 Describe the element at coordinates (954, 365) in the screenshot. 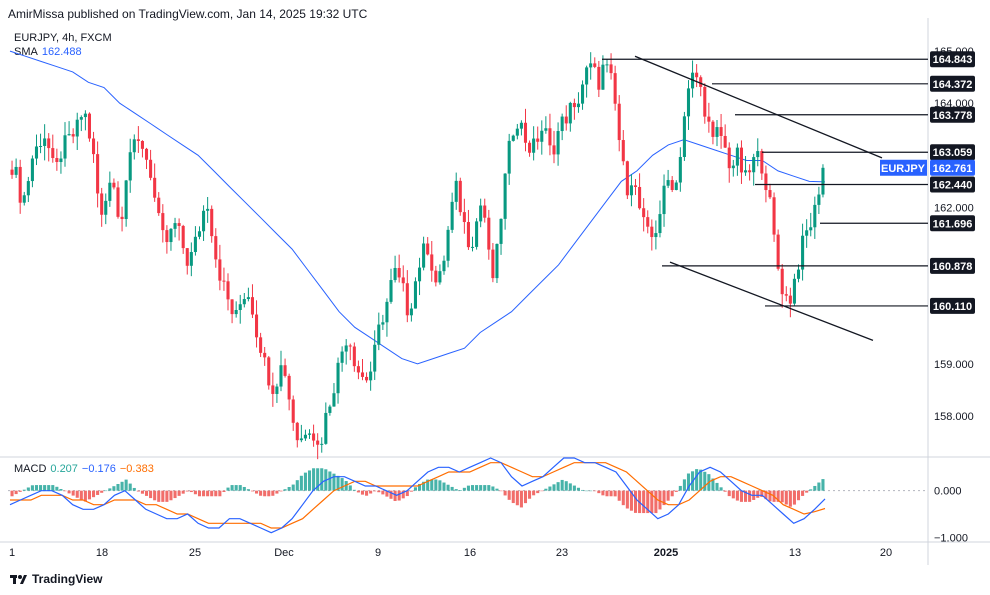

I see `price-tick-label: 159.000` at that location.